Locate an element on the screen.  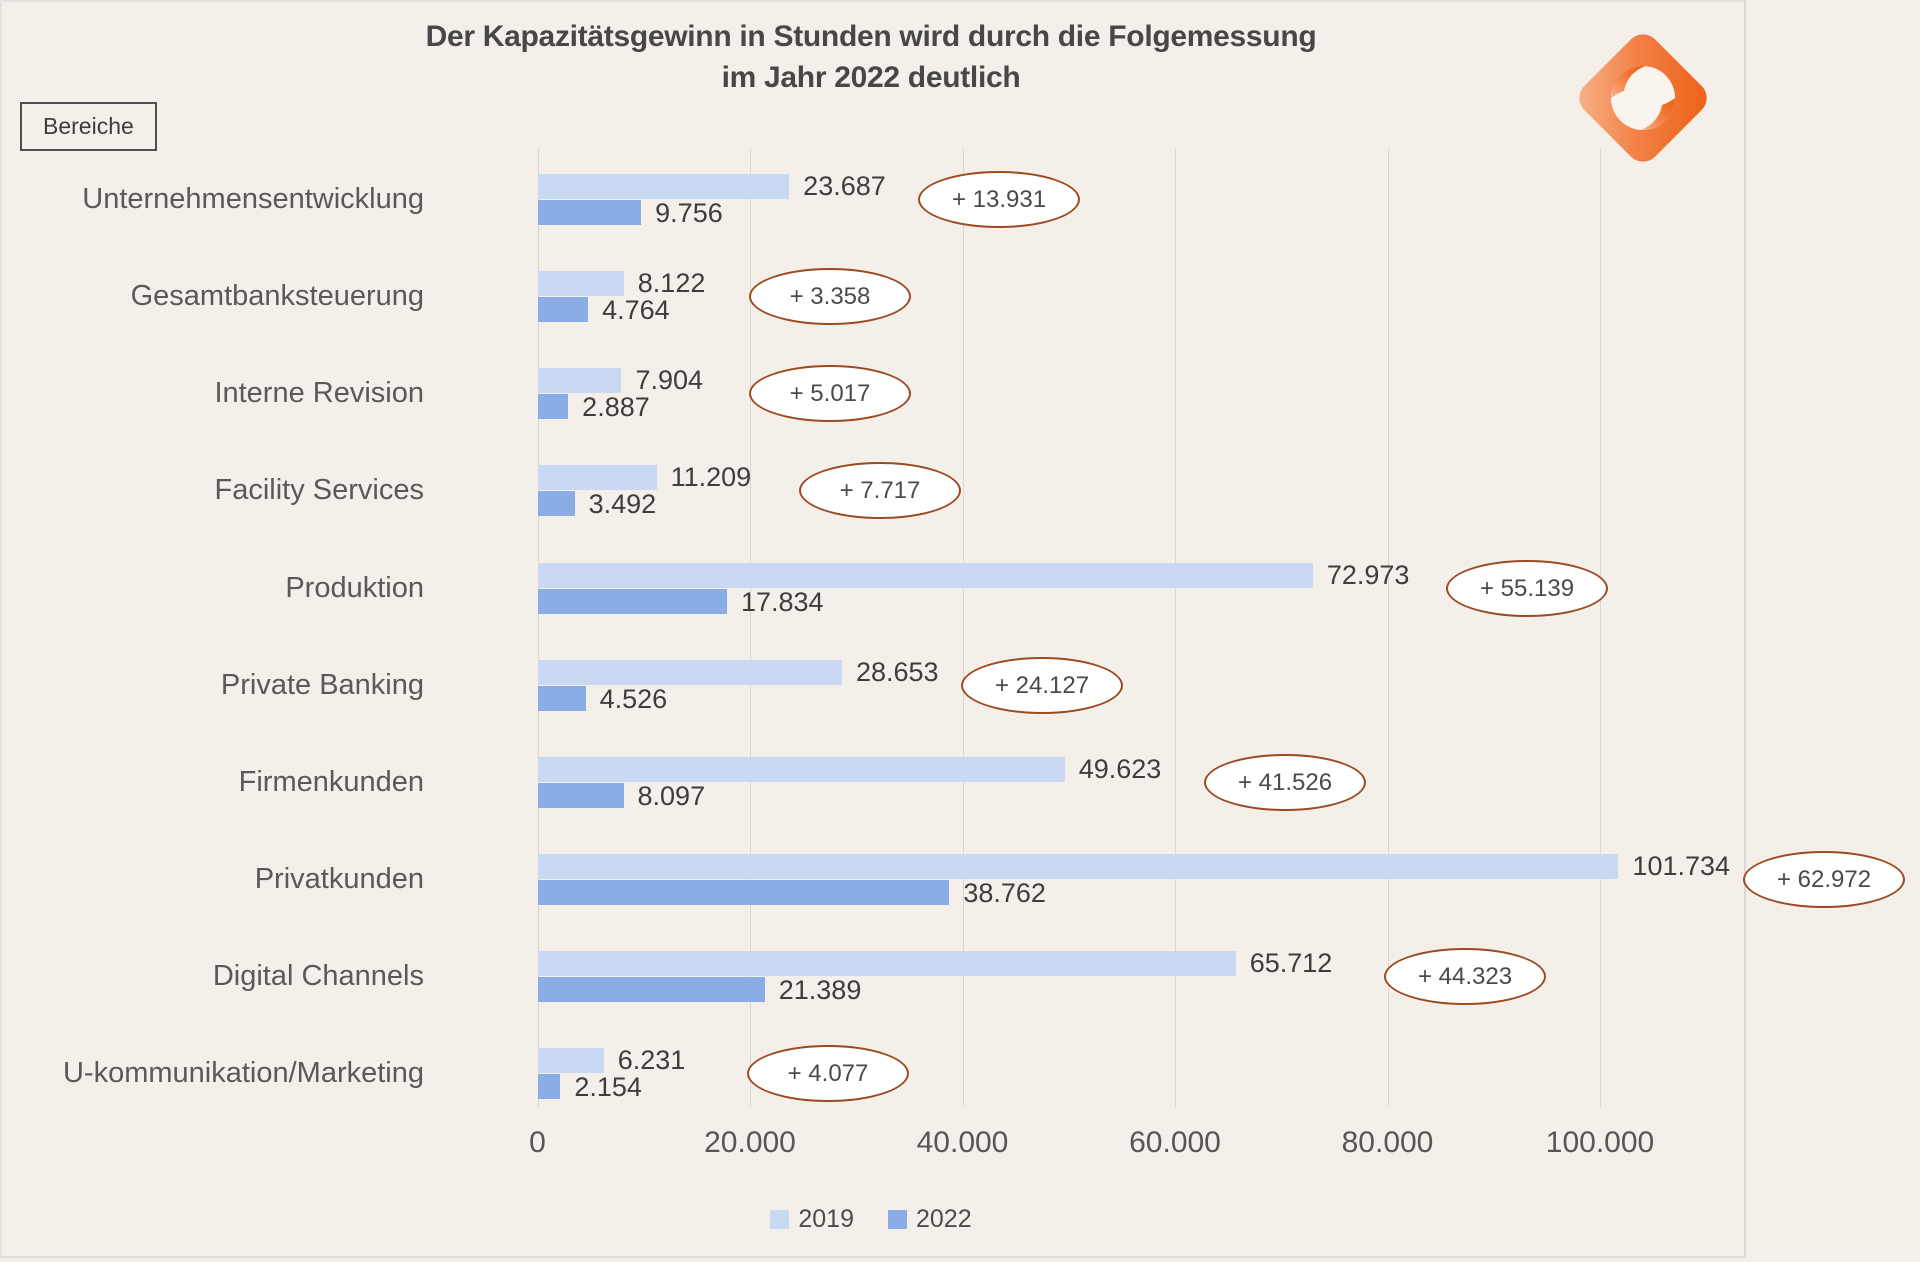
category-label: Gesamtbanksteuerung is located at coordinates (277, 296).